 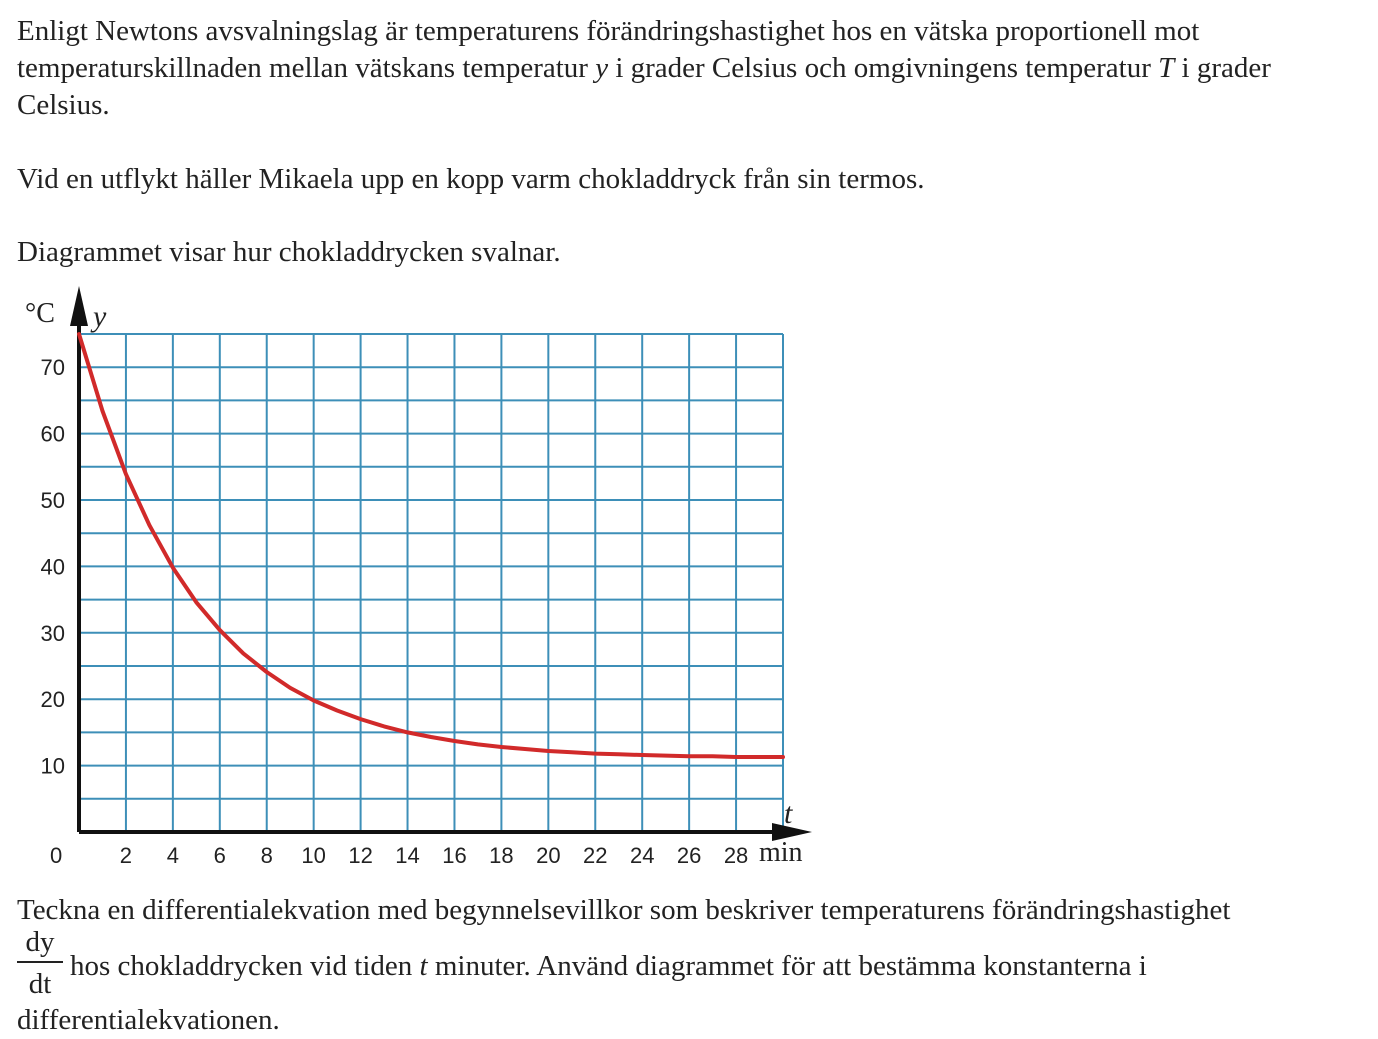 I want to click on variable-t: t, so click(x=423, y=966).